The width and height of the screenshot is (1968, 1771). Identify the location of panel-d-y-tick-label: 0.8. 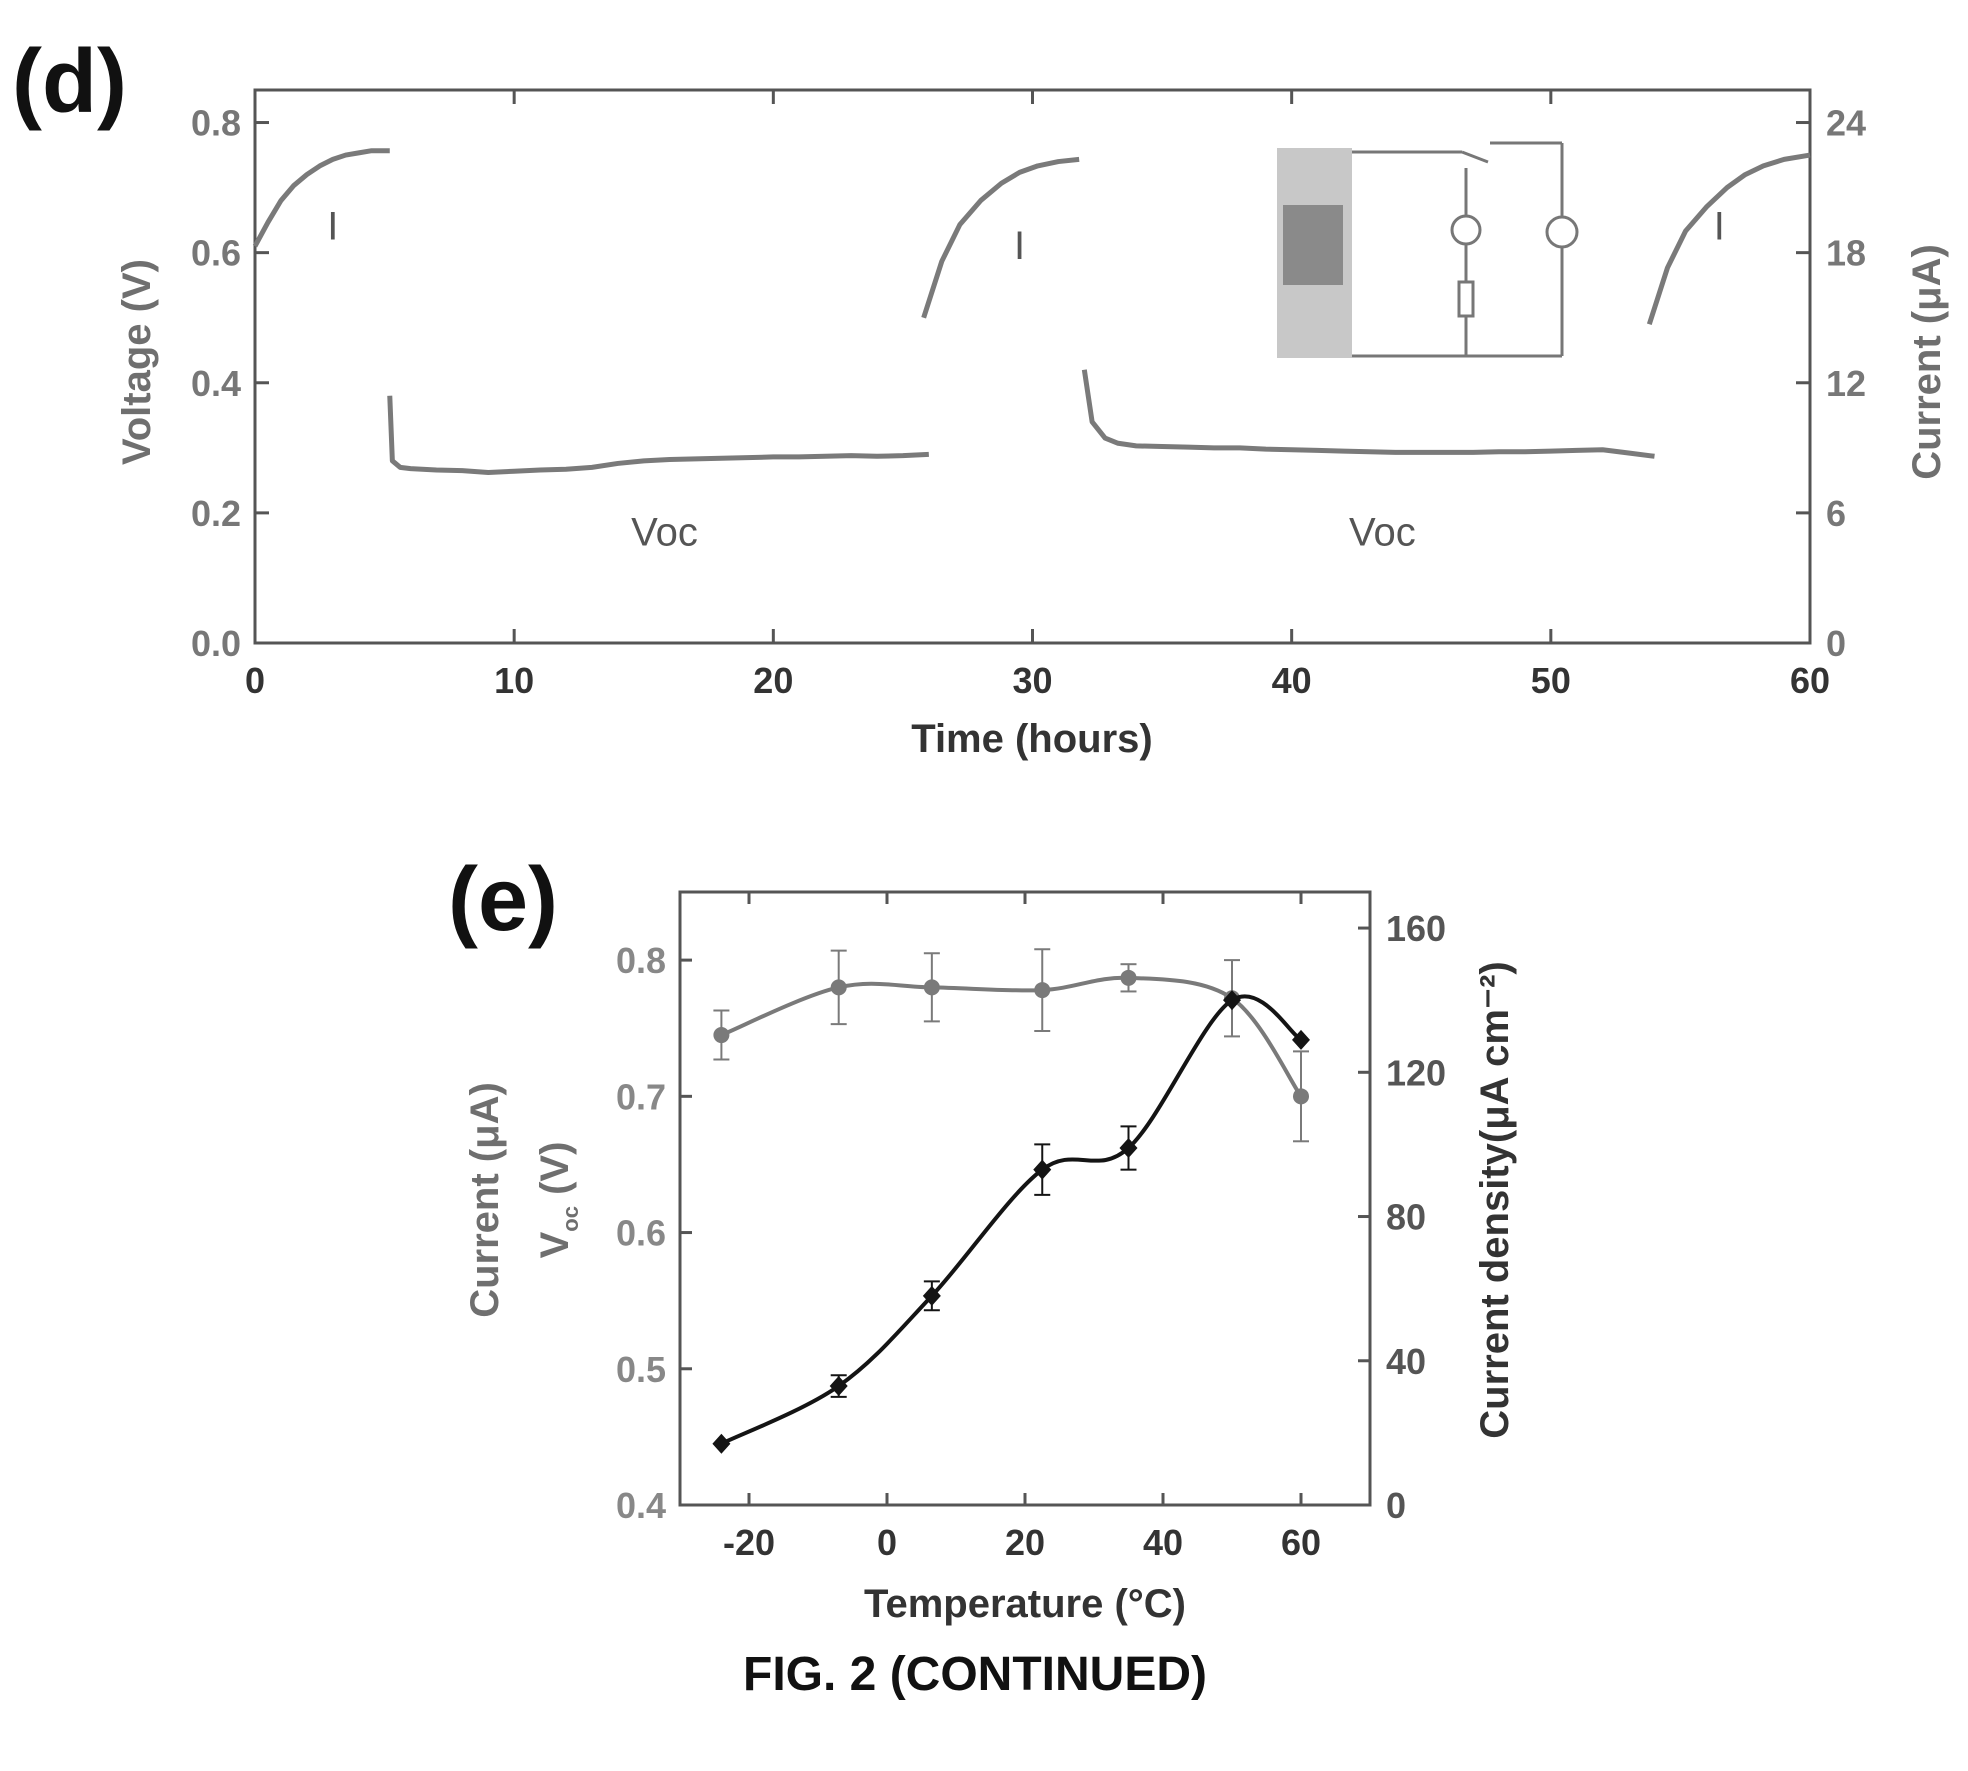
(216, 123).